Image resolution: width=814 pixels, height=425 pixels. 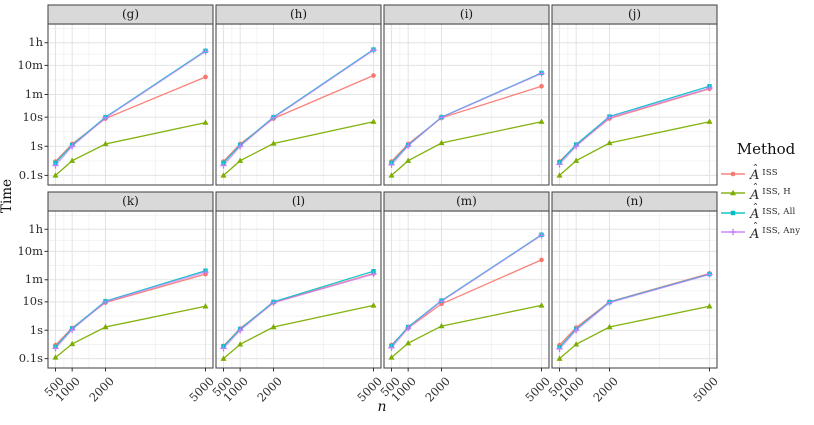 I want to click on legend-key-circle-icon, so click(x=733, y=174).